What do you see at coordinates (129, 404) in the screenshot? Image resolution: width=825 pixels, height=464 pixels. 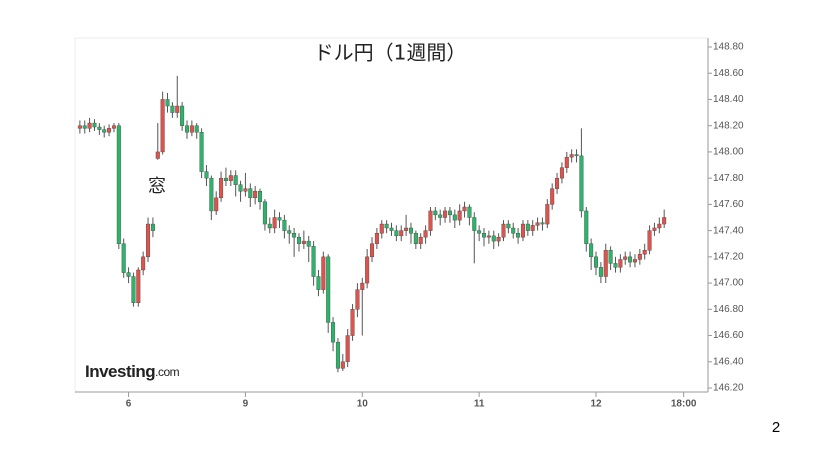 I see `x-tick-label: 6` at bounding box center [129, 404].